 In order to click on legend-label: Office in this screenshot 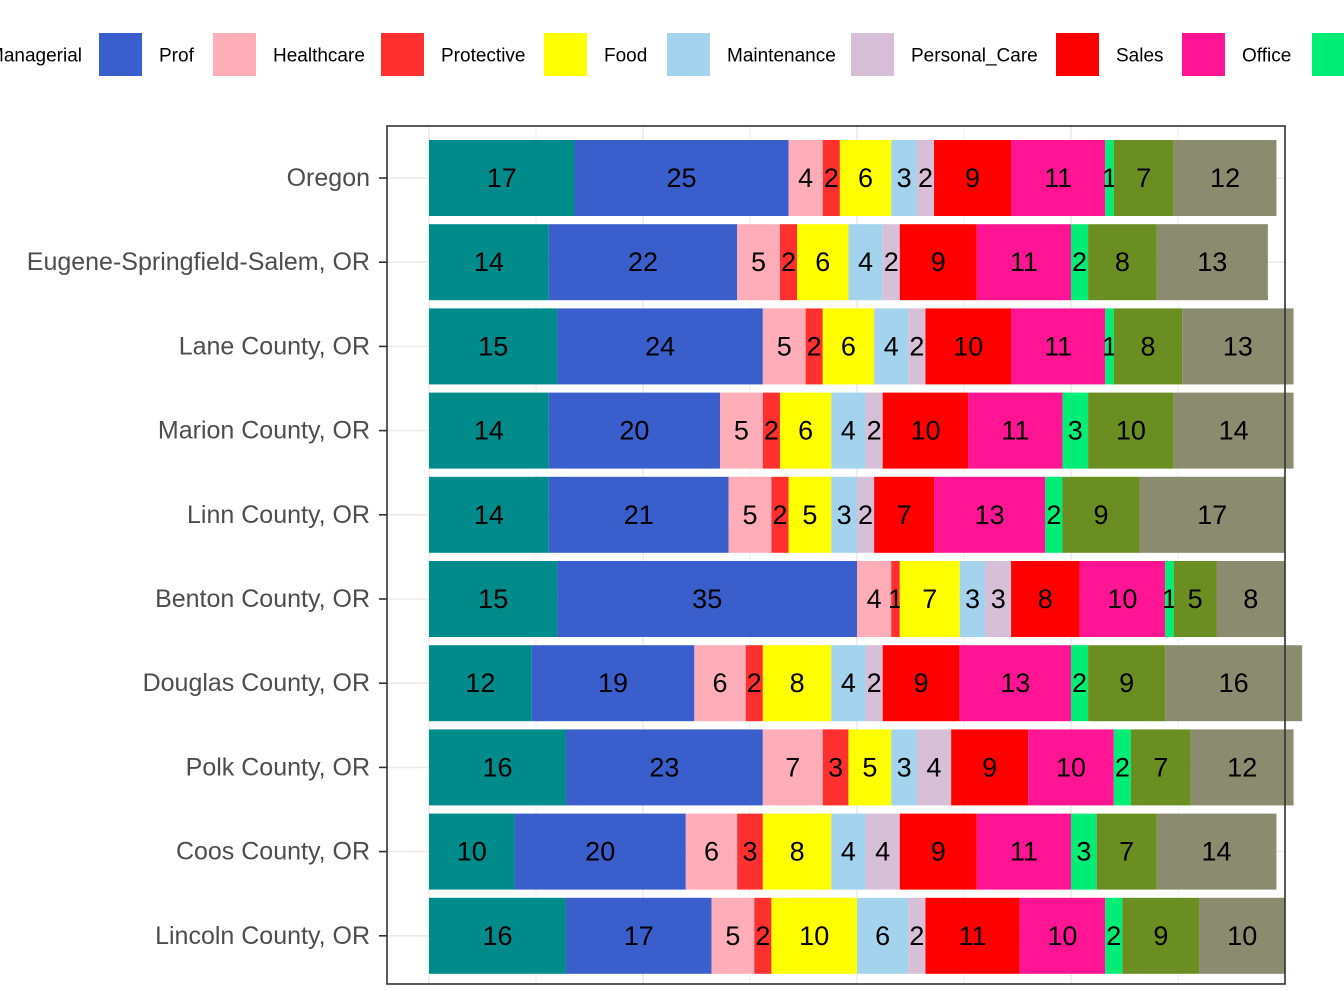, I will do `click(1266, 56)`.